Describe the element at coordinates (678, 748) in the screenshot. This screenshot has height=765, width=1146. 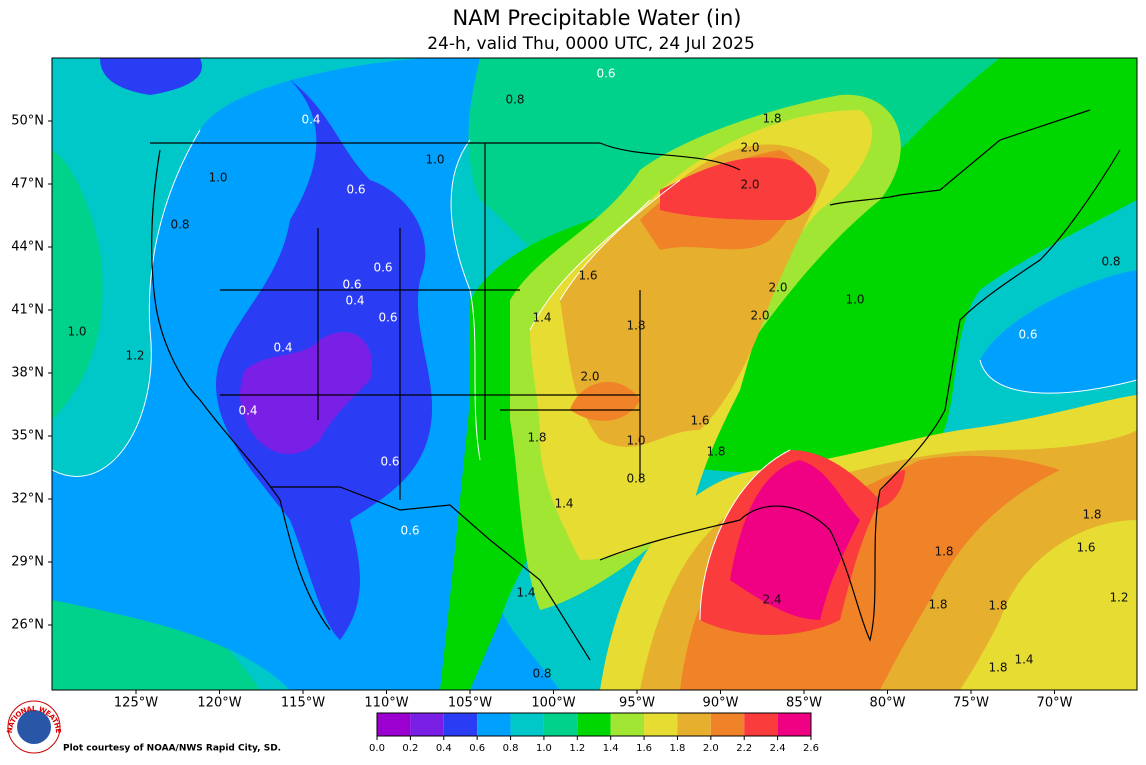
I see `colorbar-label: 1.8` at that location.